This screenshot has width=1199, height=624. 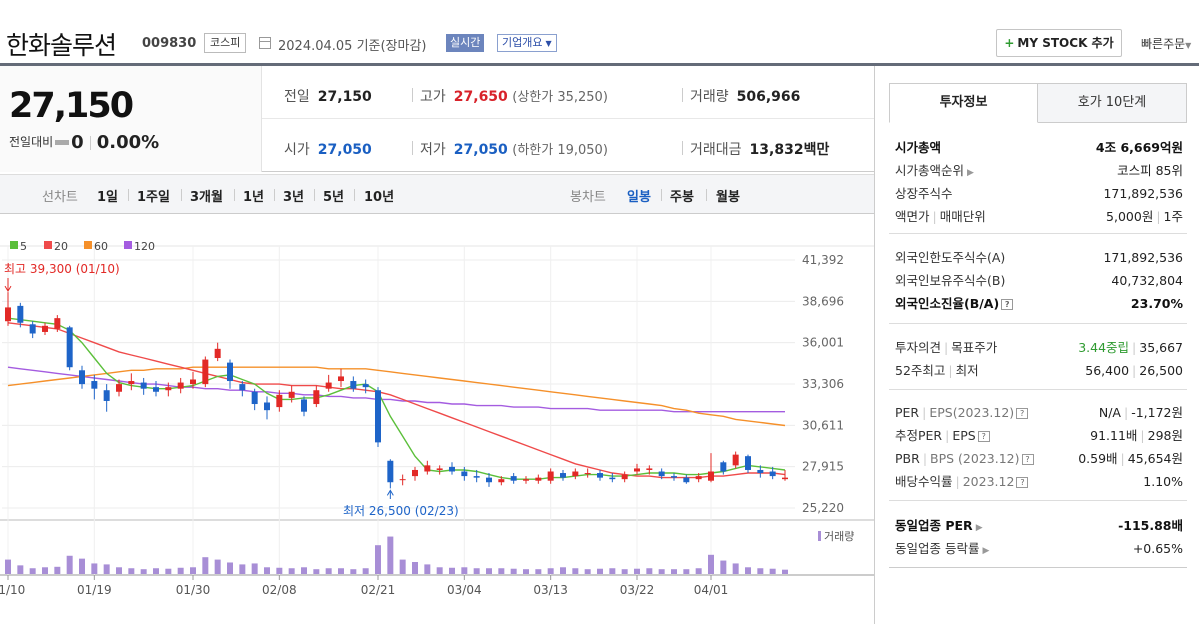 What do you see at coordinates (108, 197) in the screenshot?
I see `tab-1d: 1일` at bounding box center [108, 197].